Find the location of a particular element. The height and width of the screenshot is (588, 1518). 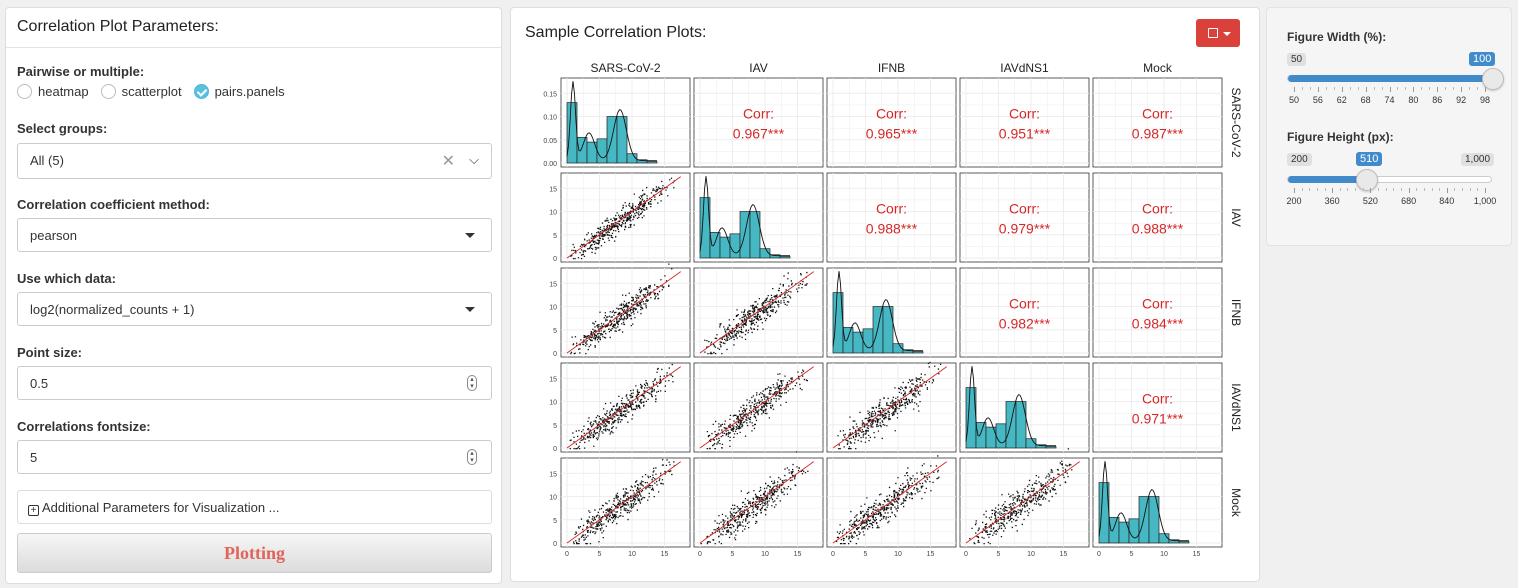

plus-icon: + is located at coordinates (33, 510).